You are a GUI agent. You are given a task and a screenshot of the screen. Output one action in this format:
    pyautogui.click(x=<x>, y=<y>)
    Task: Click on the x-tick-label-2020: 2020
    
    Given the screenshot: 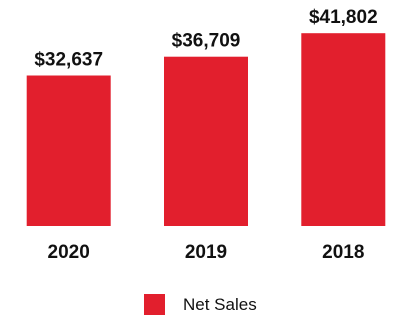 What is the action you would take?
    pyautogui.click(x=69, y=252)
    